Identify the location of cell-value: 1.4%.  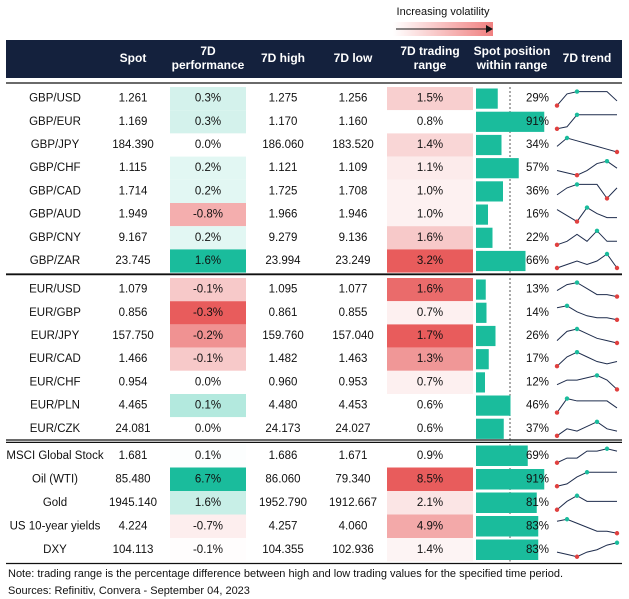
(430, 145).